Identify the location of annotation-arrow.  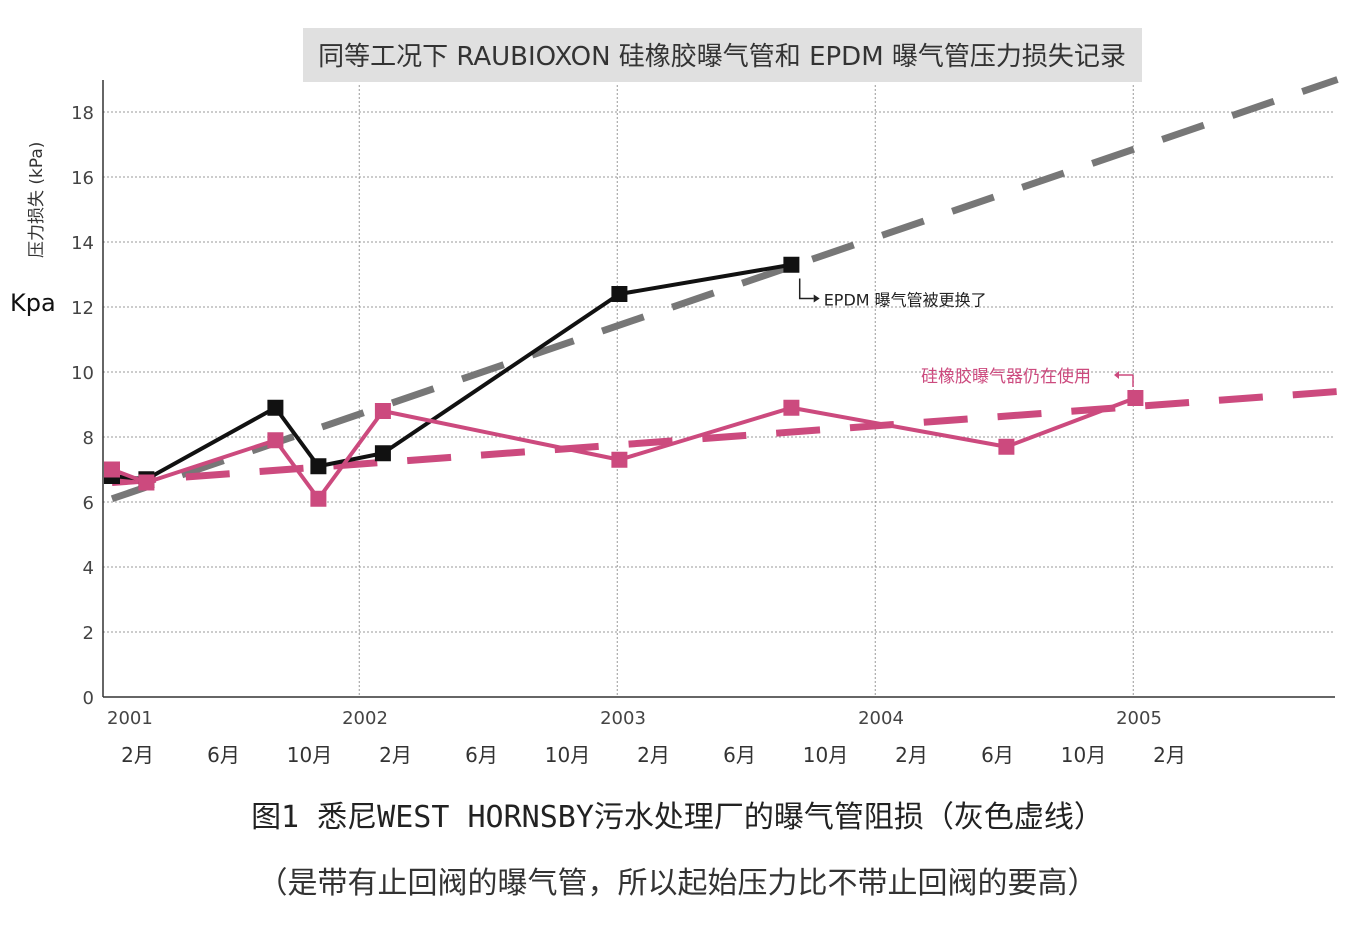
(806, 289).